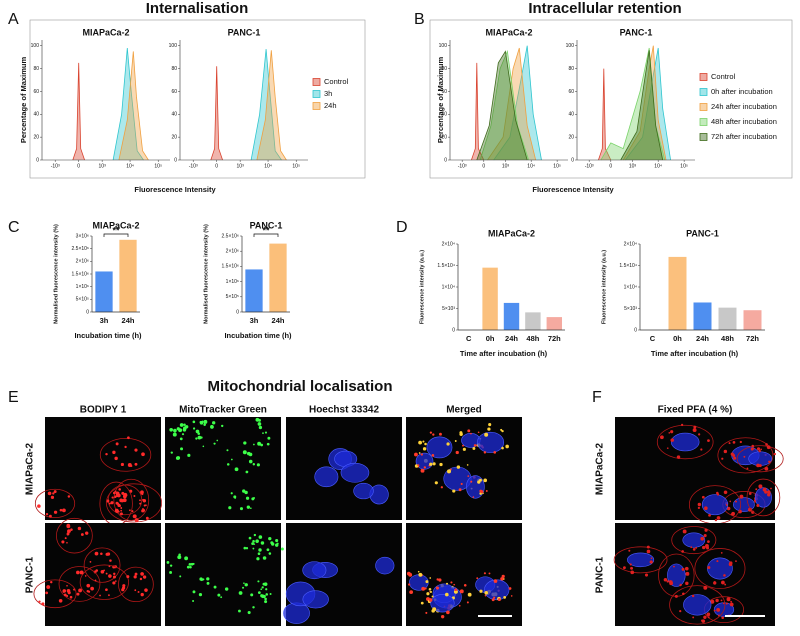 The width and height of the screenshot is (800, 636). I want to click on micrograph, so click(224, 574).